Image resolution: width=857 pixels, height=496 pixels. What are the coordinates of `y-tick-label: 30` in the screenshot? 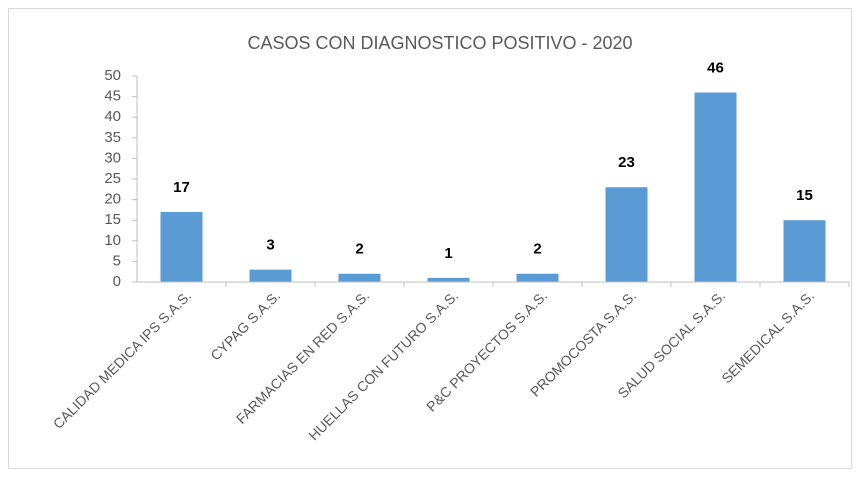 It's located at (112, 157).